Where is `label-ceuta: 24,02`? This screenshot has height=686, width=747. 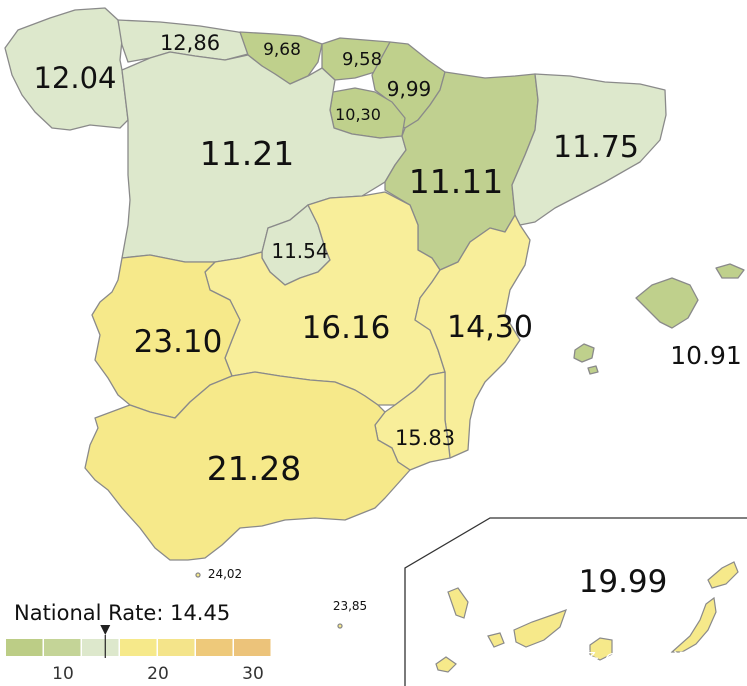
label-ceuta: 24,02 is located at coordinates (225, 574).